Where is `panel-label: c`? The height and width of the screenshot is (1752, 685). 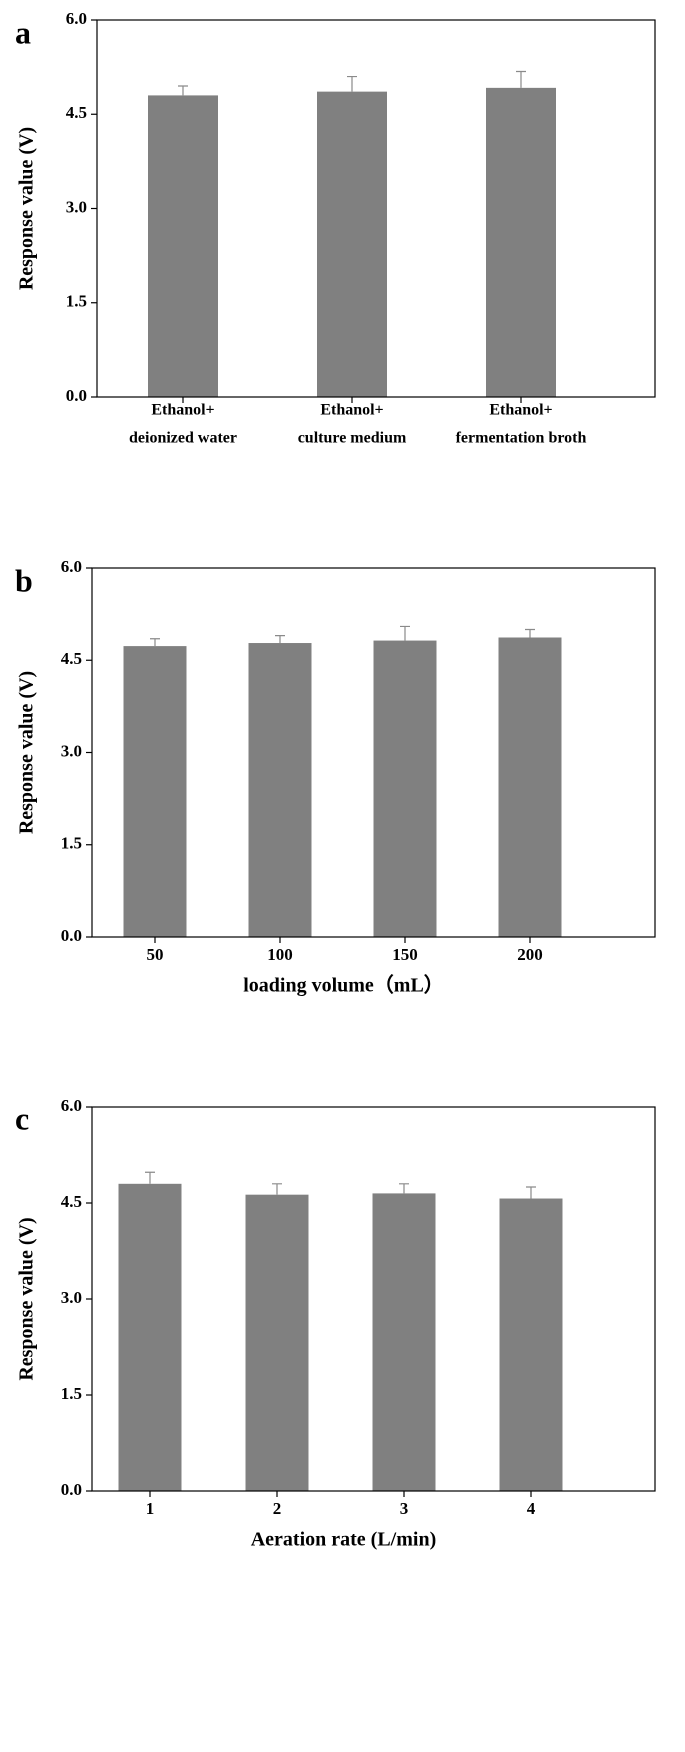 panel-label: c is located at coordinates (22, 1118).